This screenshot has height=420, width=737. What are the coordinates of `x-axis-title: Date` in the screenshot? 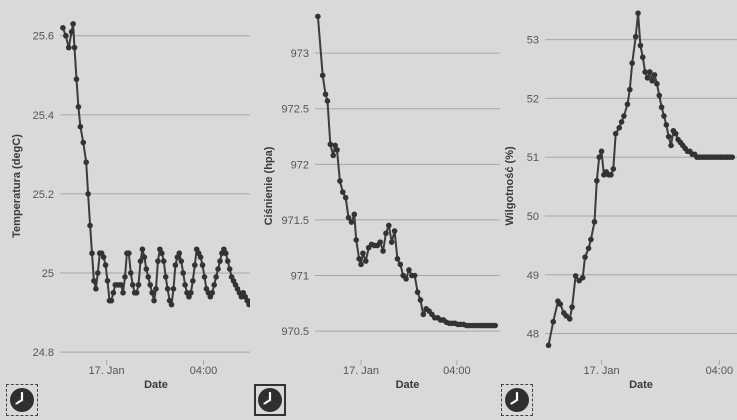 It's located at (156, 385).